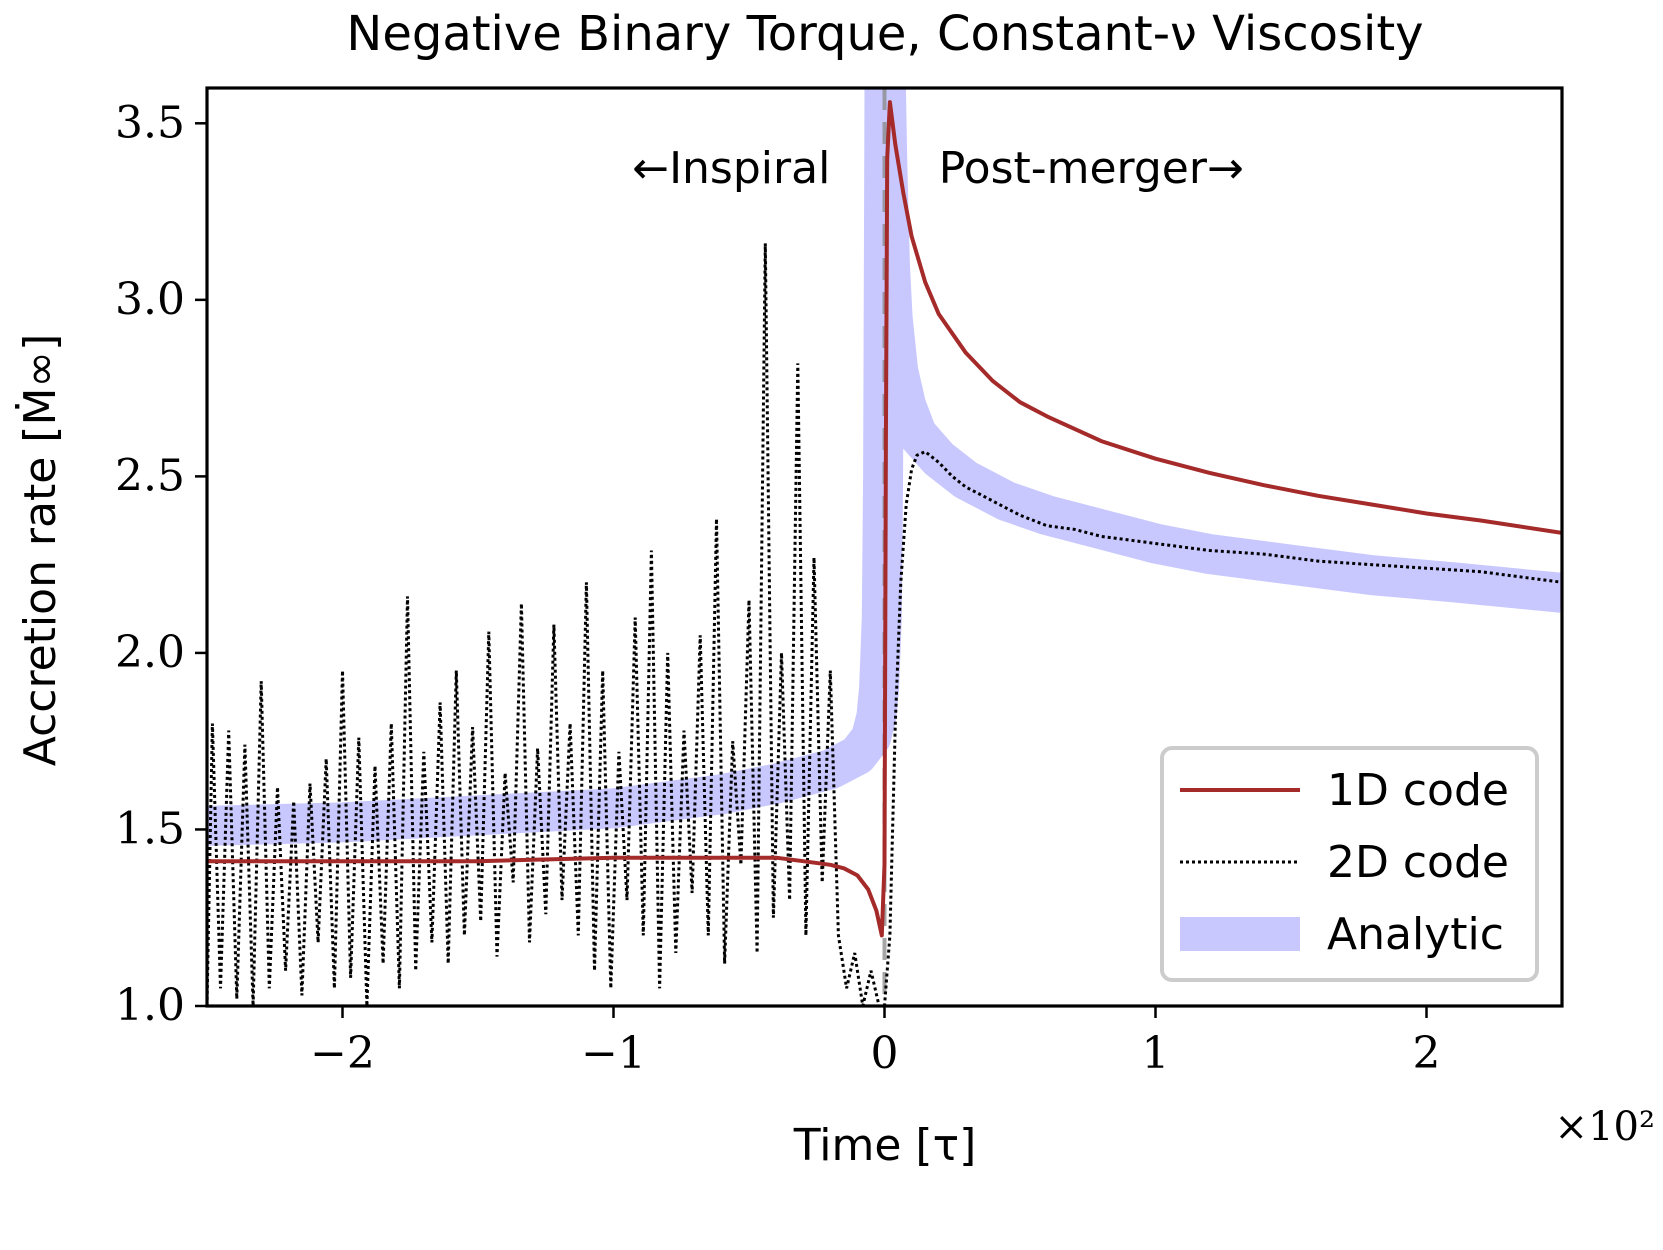 The height and width of the screenshot is (1250, 1663). I want to click on y-tick-label-2: 2.0, so click(150, 652).